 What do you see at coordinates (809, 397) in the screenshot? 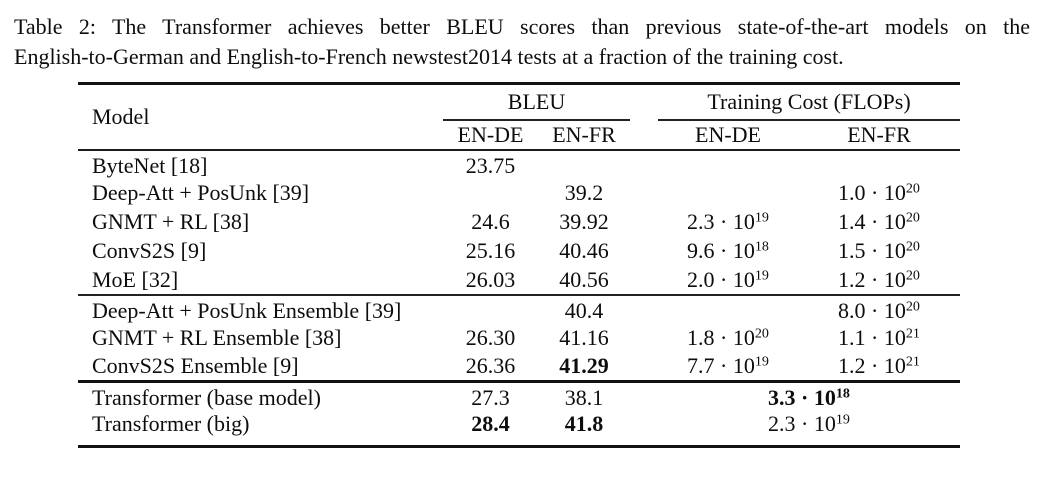
I see `cost-combined-cell: 3.3 · 10¹⁸` at bounding box center [809, 397].